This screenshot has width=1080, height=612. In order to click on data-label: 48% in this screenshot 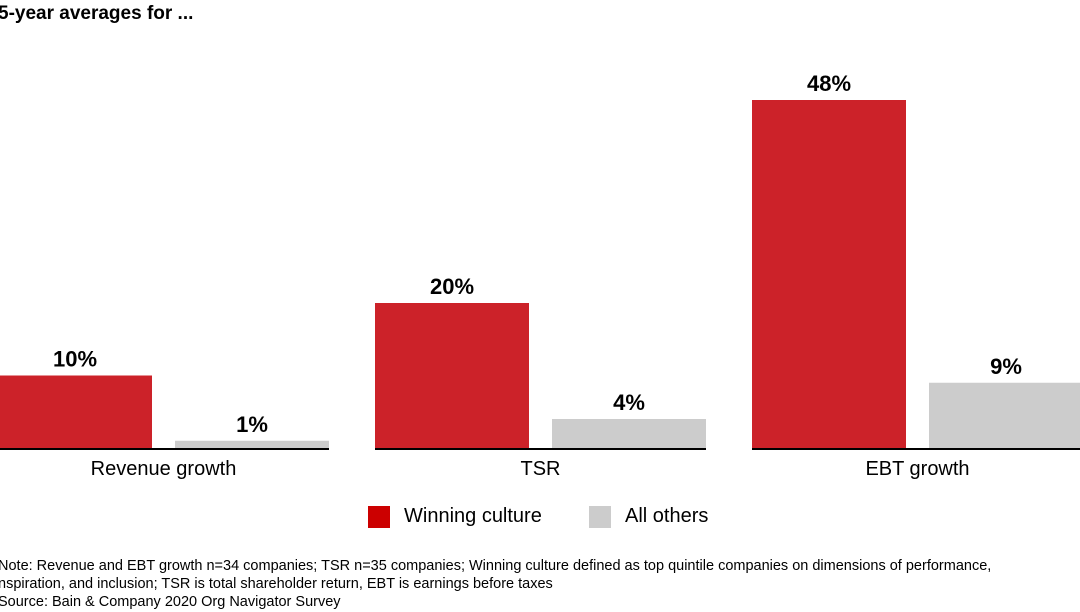, I will do `click(829, 83)`.